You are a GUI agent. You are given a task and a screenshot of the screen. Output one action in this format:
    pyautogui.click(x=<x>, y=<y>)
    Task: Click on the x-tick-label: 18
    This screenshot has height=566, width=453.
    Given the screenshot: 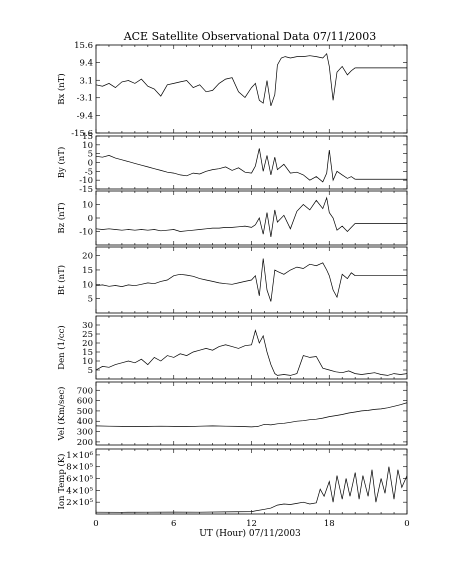 What is the action you would take?
    pyautogui.click(x=329, y=524)
    